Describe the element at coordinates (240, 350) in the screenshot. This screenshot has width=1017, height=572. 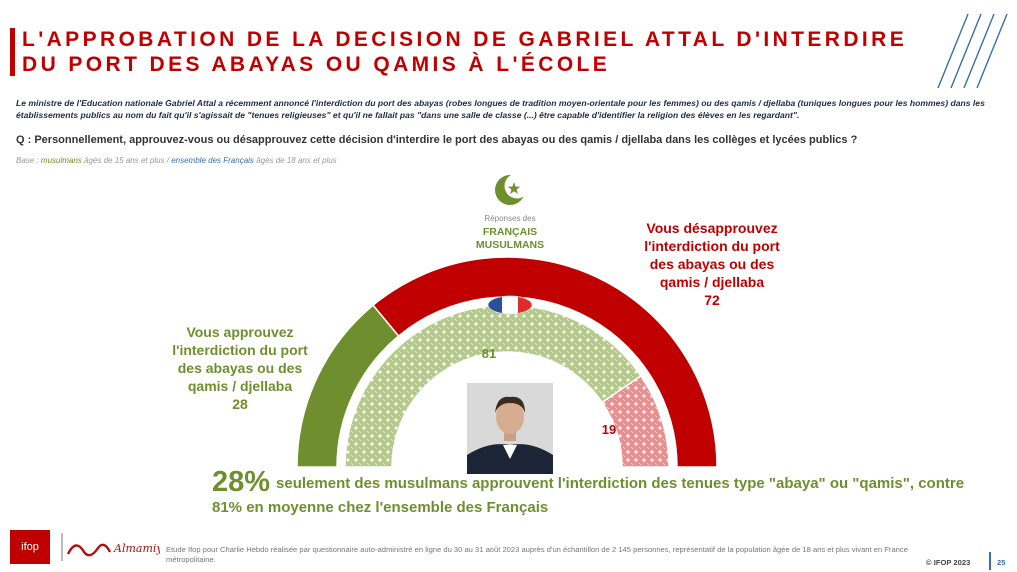
I see `approve-label-line-2: l'interdiction du port` at that location.